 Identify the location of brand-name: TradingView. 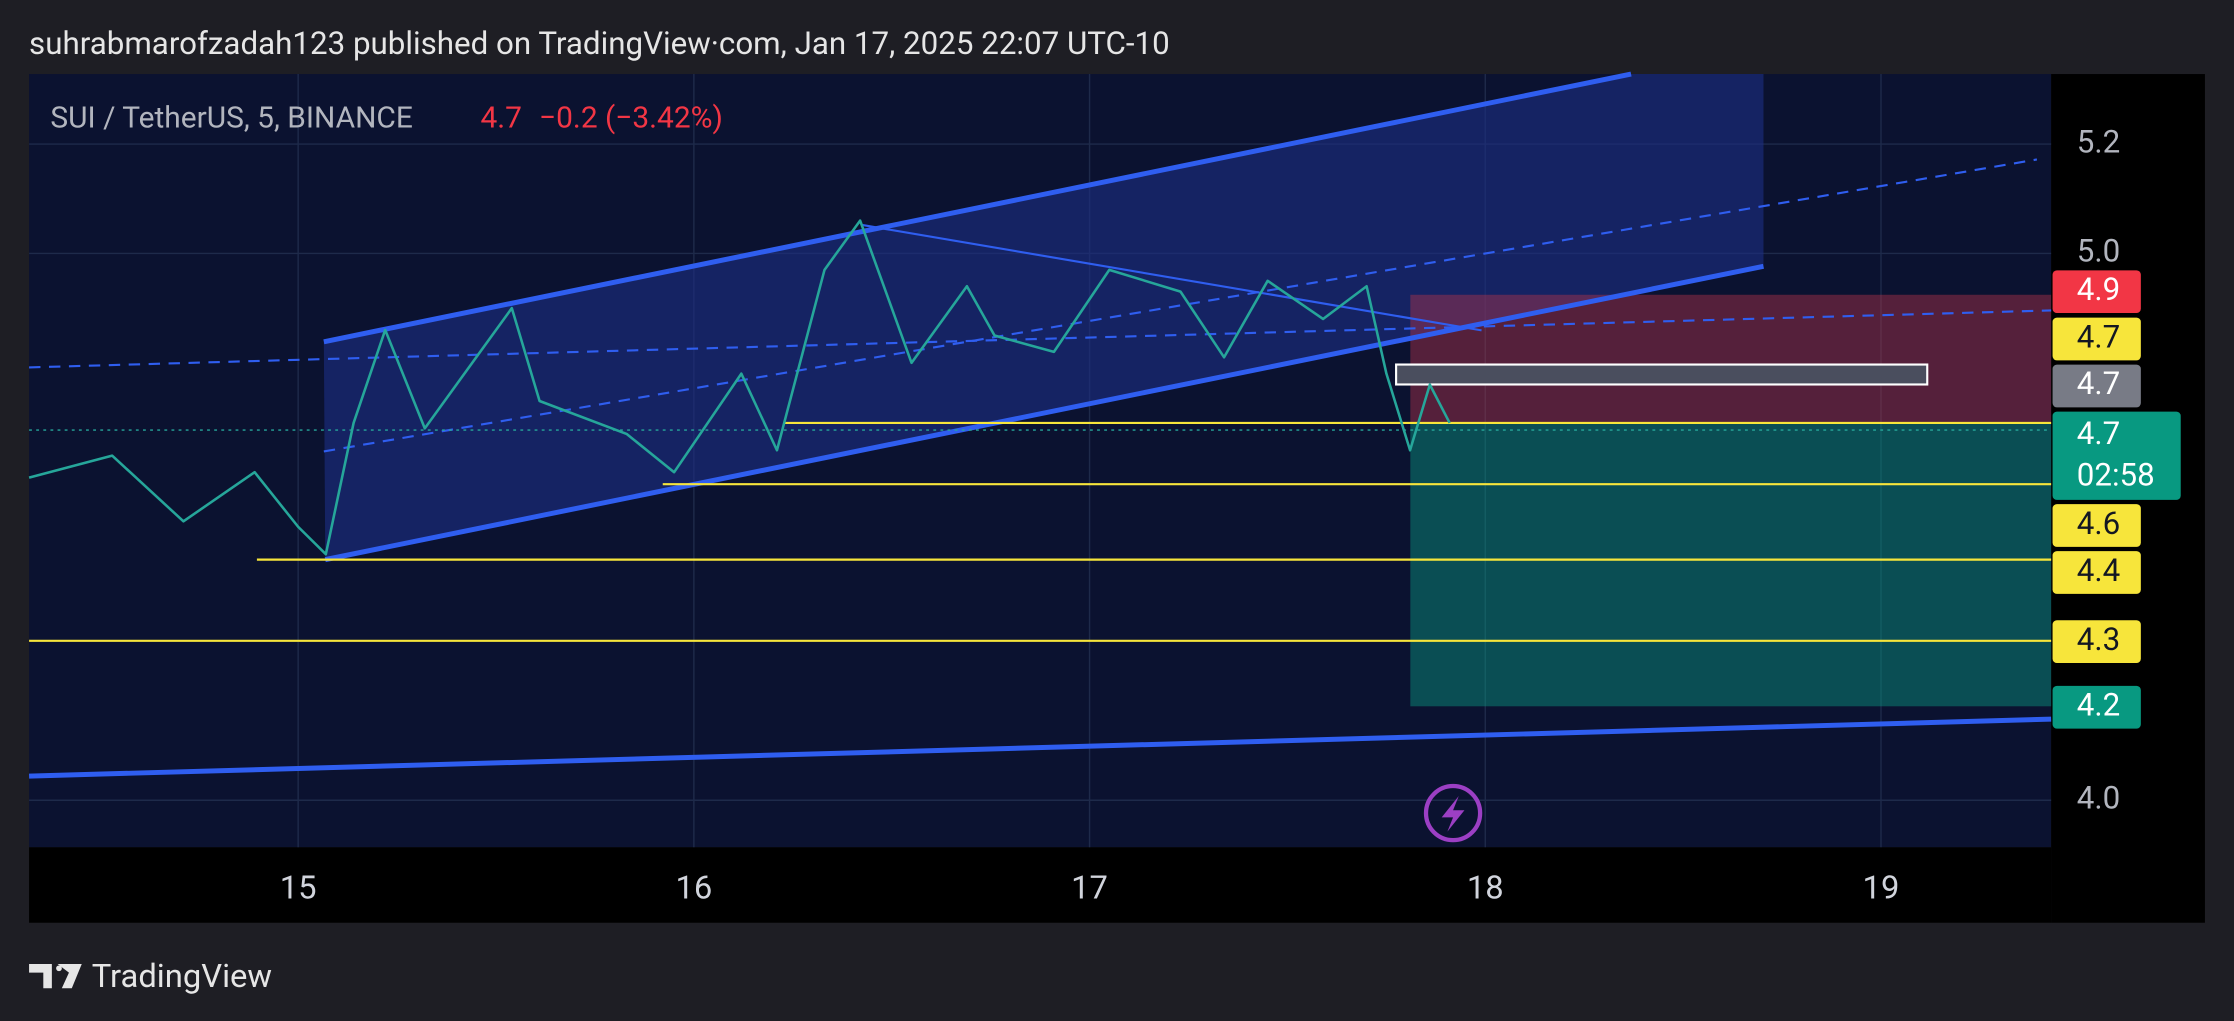
(182, 976).